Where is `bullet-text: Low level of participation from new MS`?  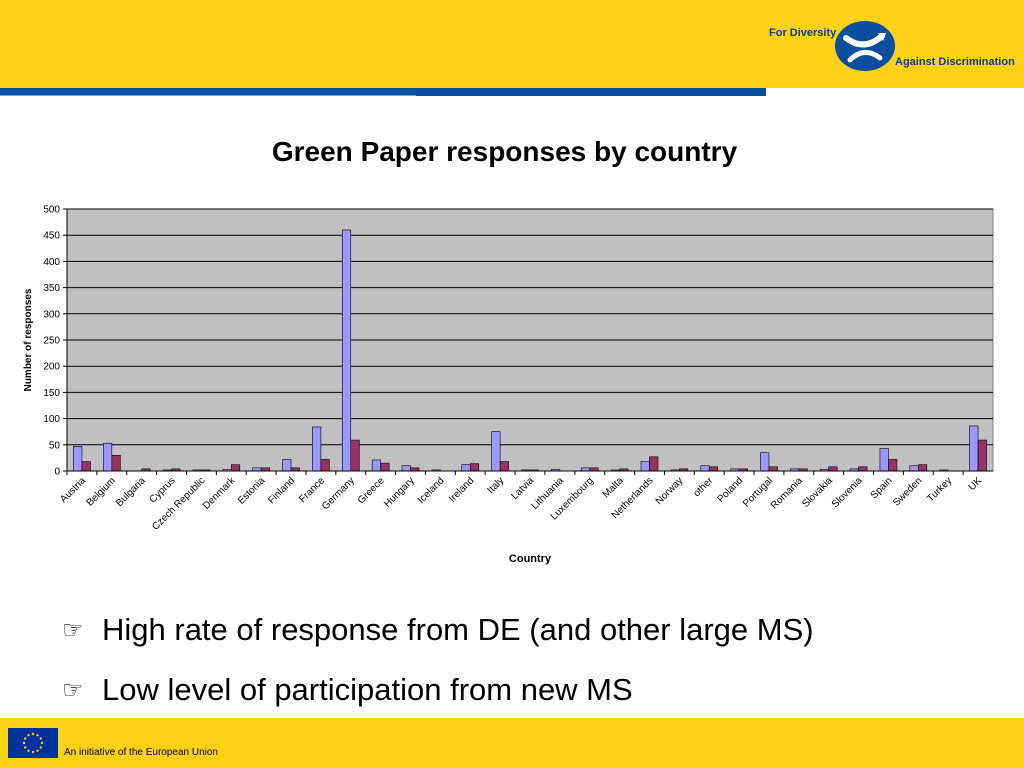
bullet-text: Low level of participation from new MS is located at coordinates (367, 689).